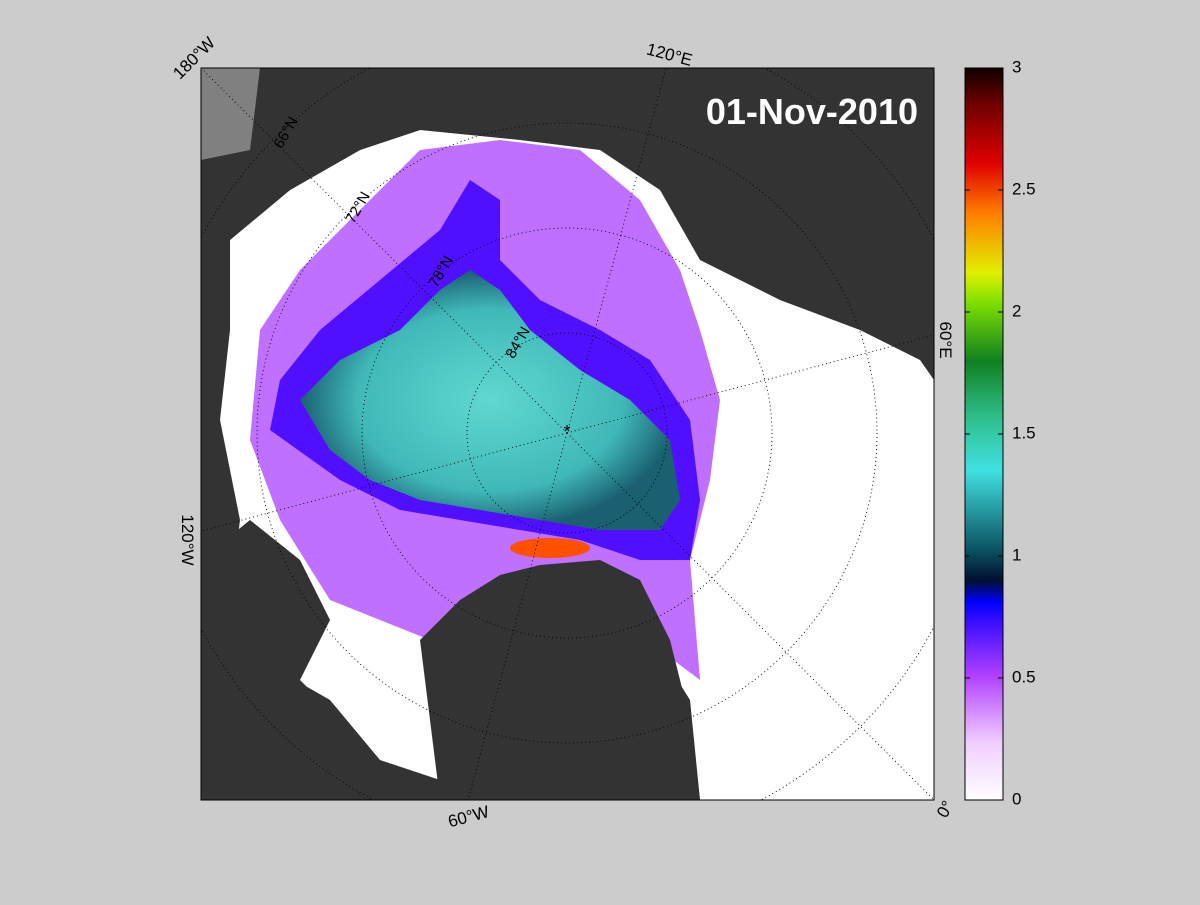 The height and width of the screenshot is (905, 1200). What do you see at coordinates (1024, 676) in the screenshot?
I see `colorbar-tick-label: 0.5` at bounding box center [1024, 676].